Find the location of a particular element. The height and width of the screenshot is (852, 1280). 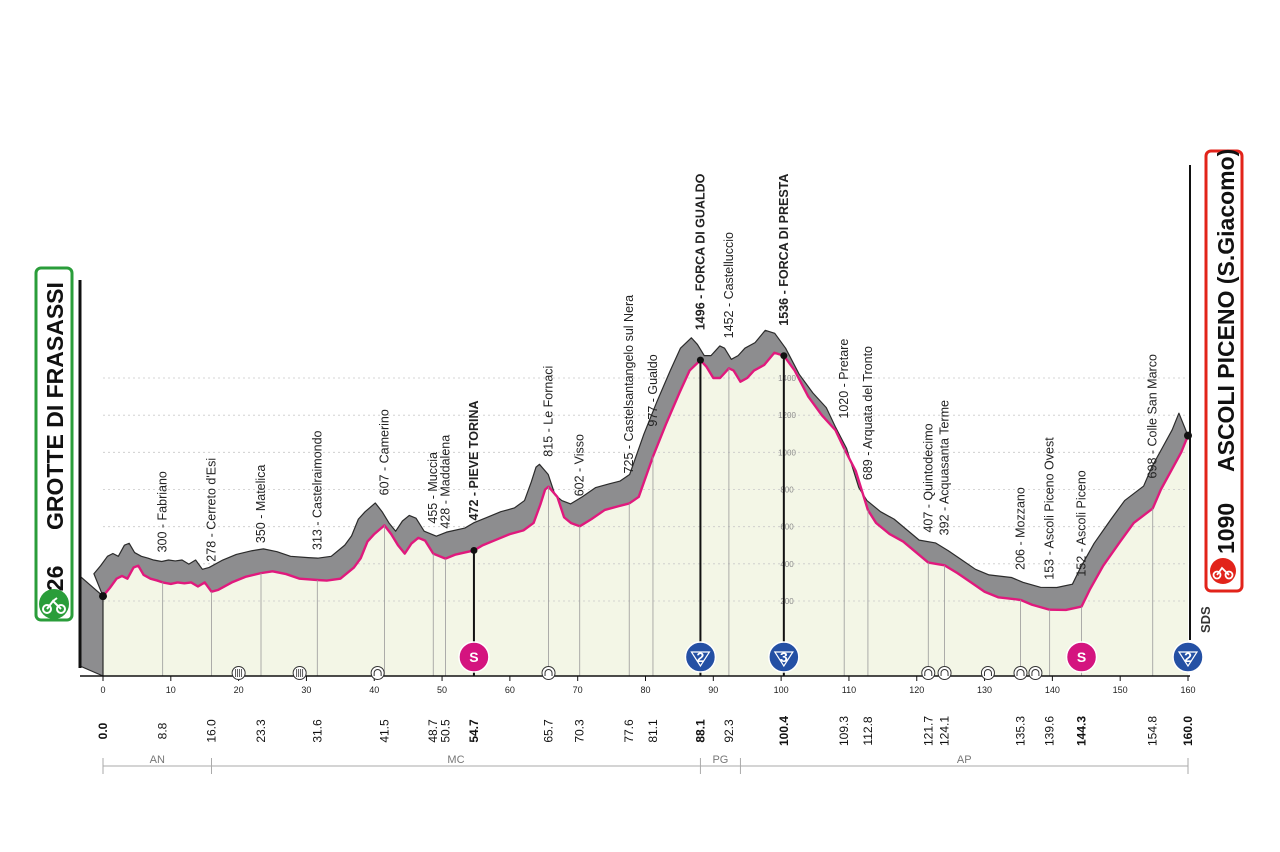

start-wall is located at coordinates (91, 625).